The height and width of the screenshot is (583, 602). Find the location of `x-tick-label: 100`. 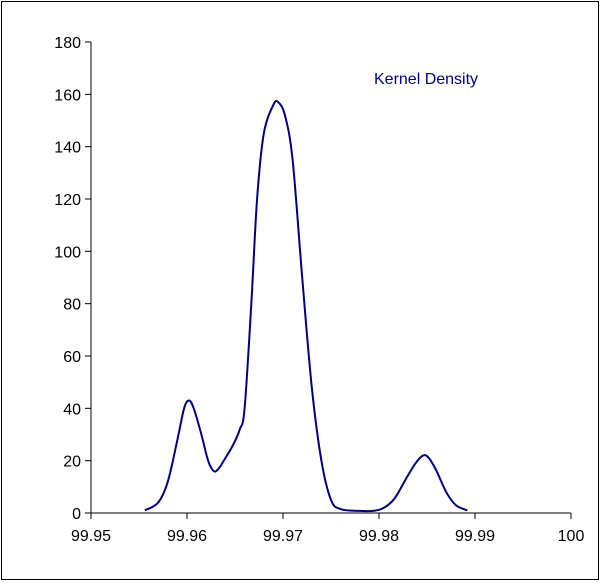

x-tick-label: 100 is located at coordinates (571, 536).